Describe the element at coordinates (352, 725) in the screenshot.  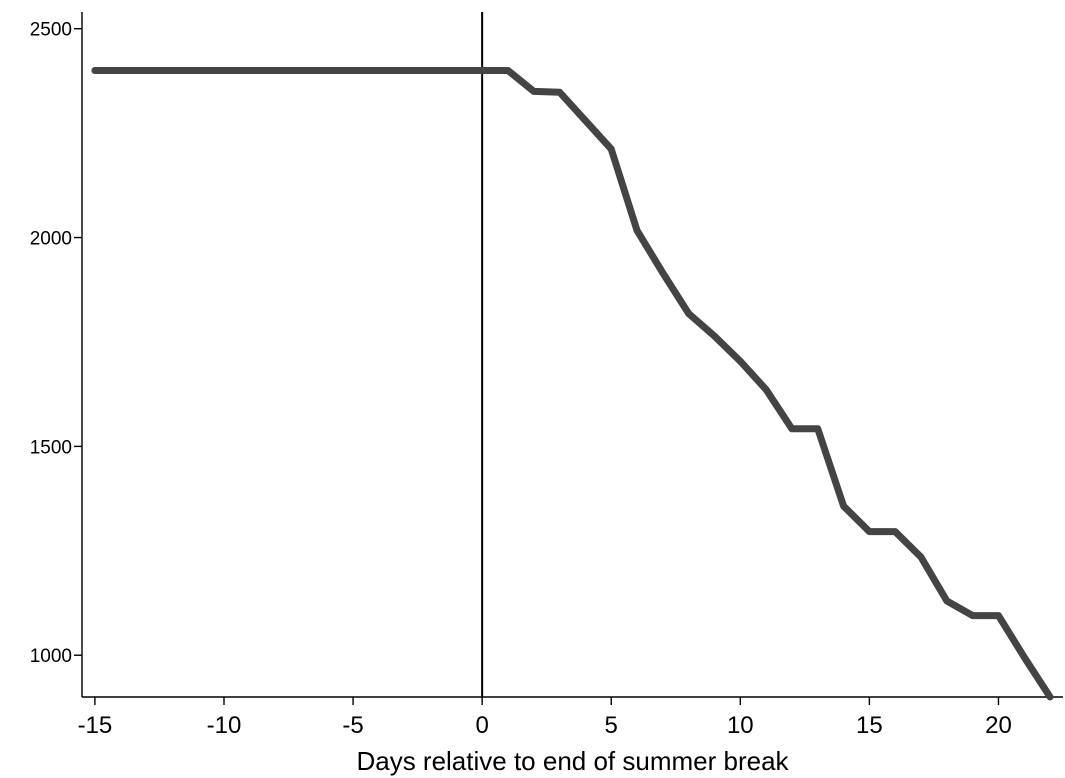
I see `x-tick-label: -5` at that location.